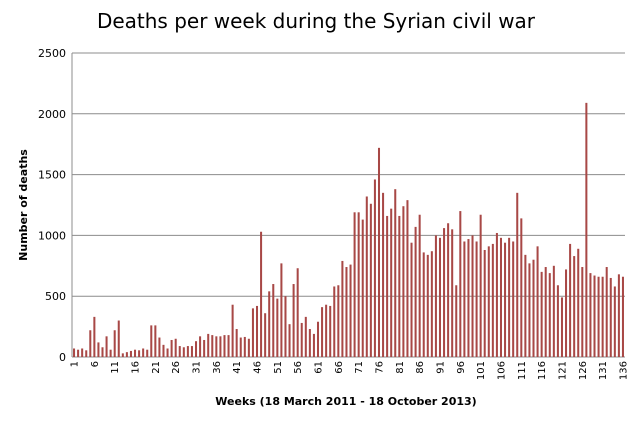  What do you see at coordinates (420, 367) in the screenshot?
I see `x-tick-label: 86` at bounding box center [420, 367].